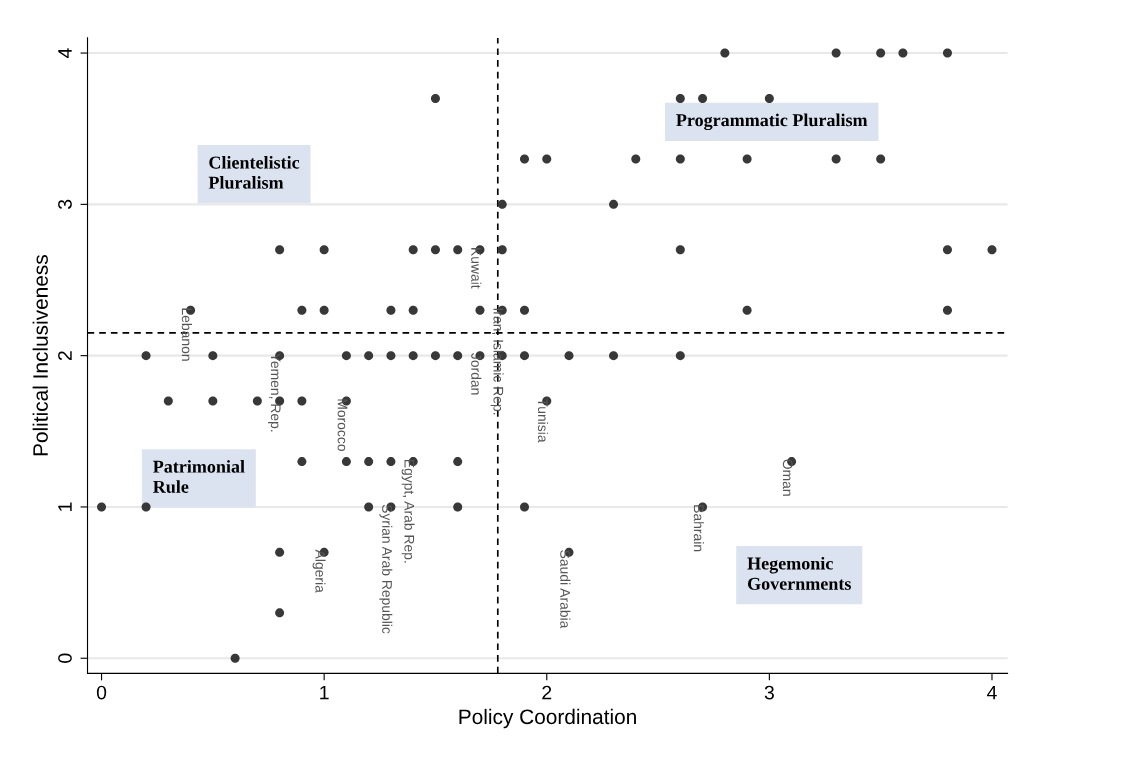 Image resolution: width=1122 pixels, height=774 pixels. I want to click on x-tick-label: 3, so click(769, 692).